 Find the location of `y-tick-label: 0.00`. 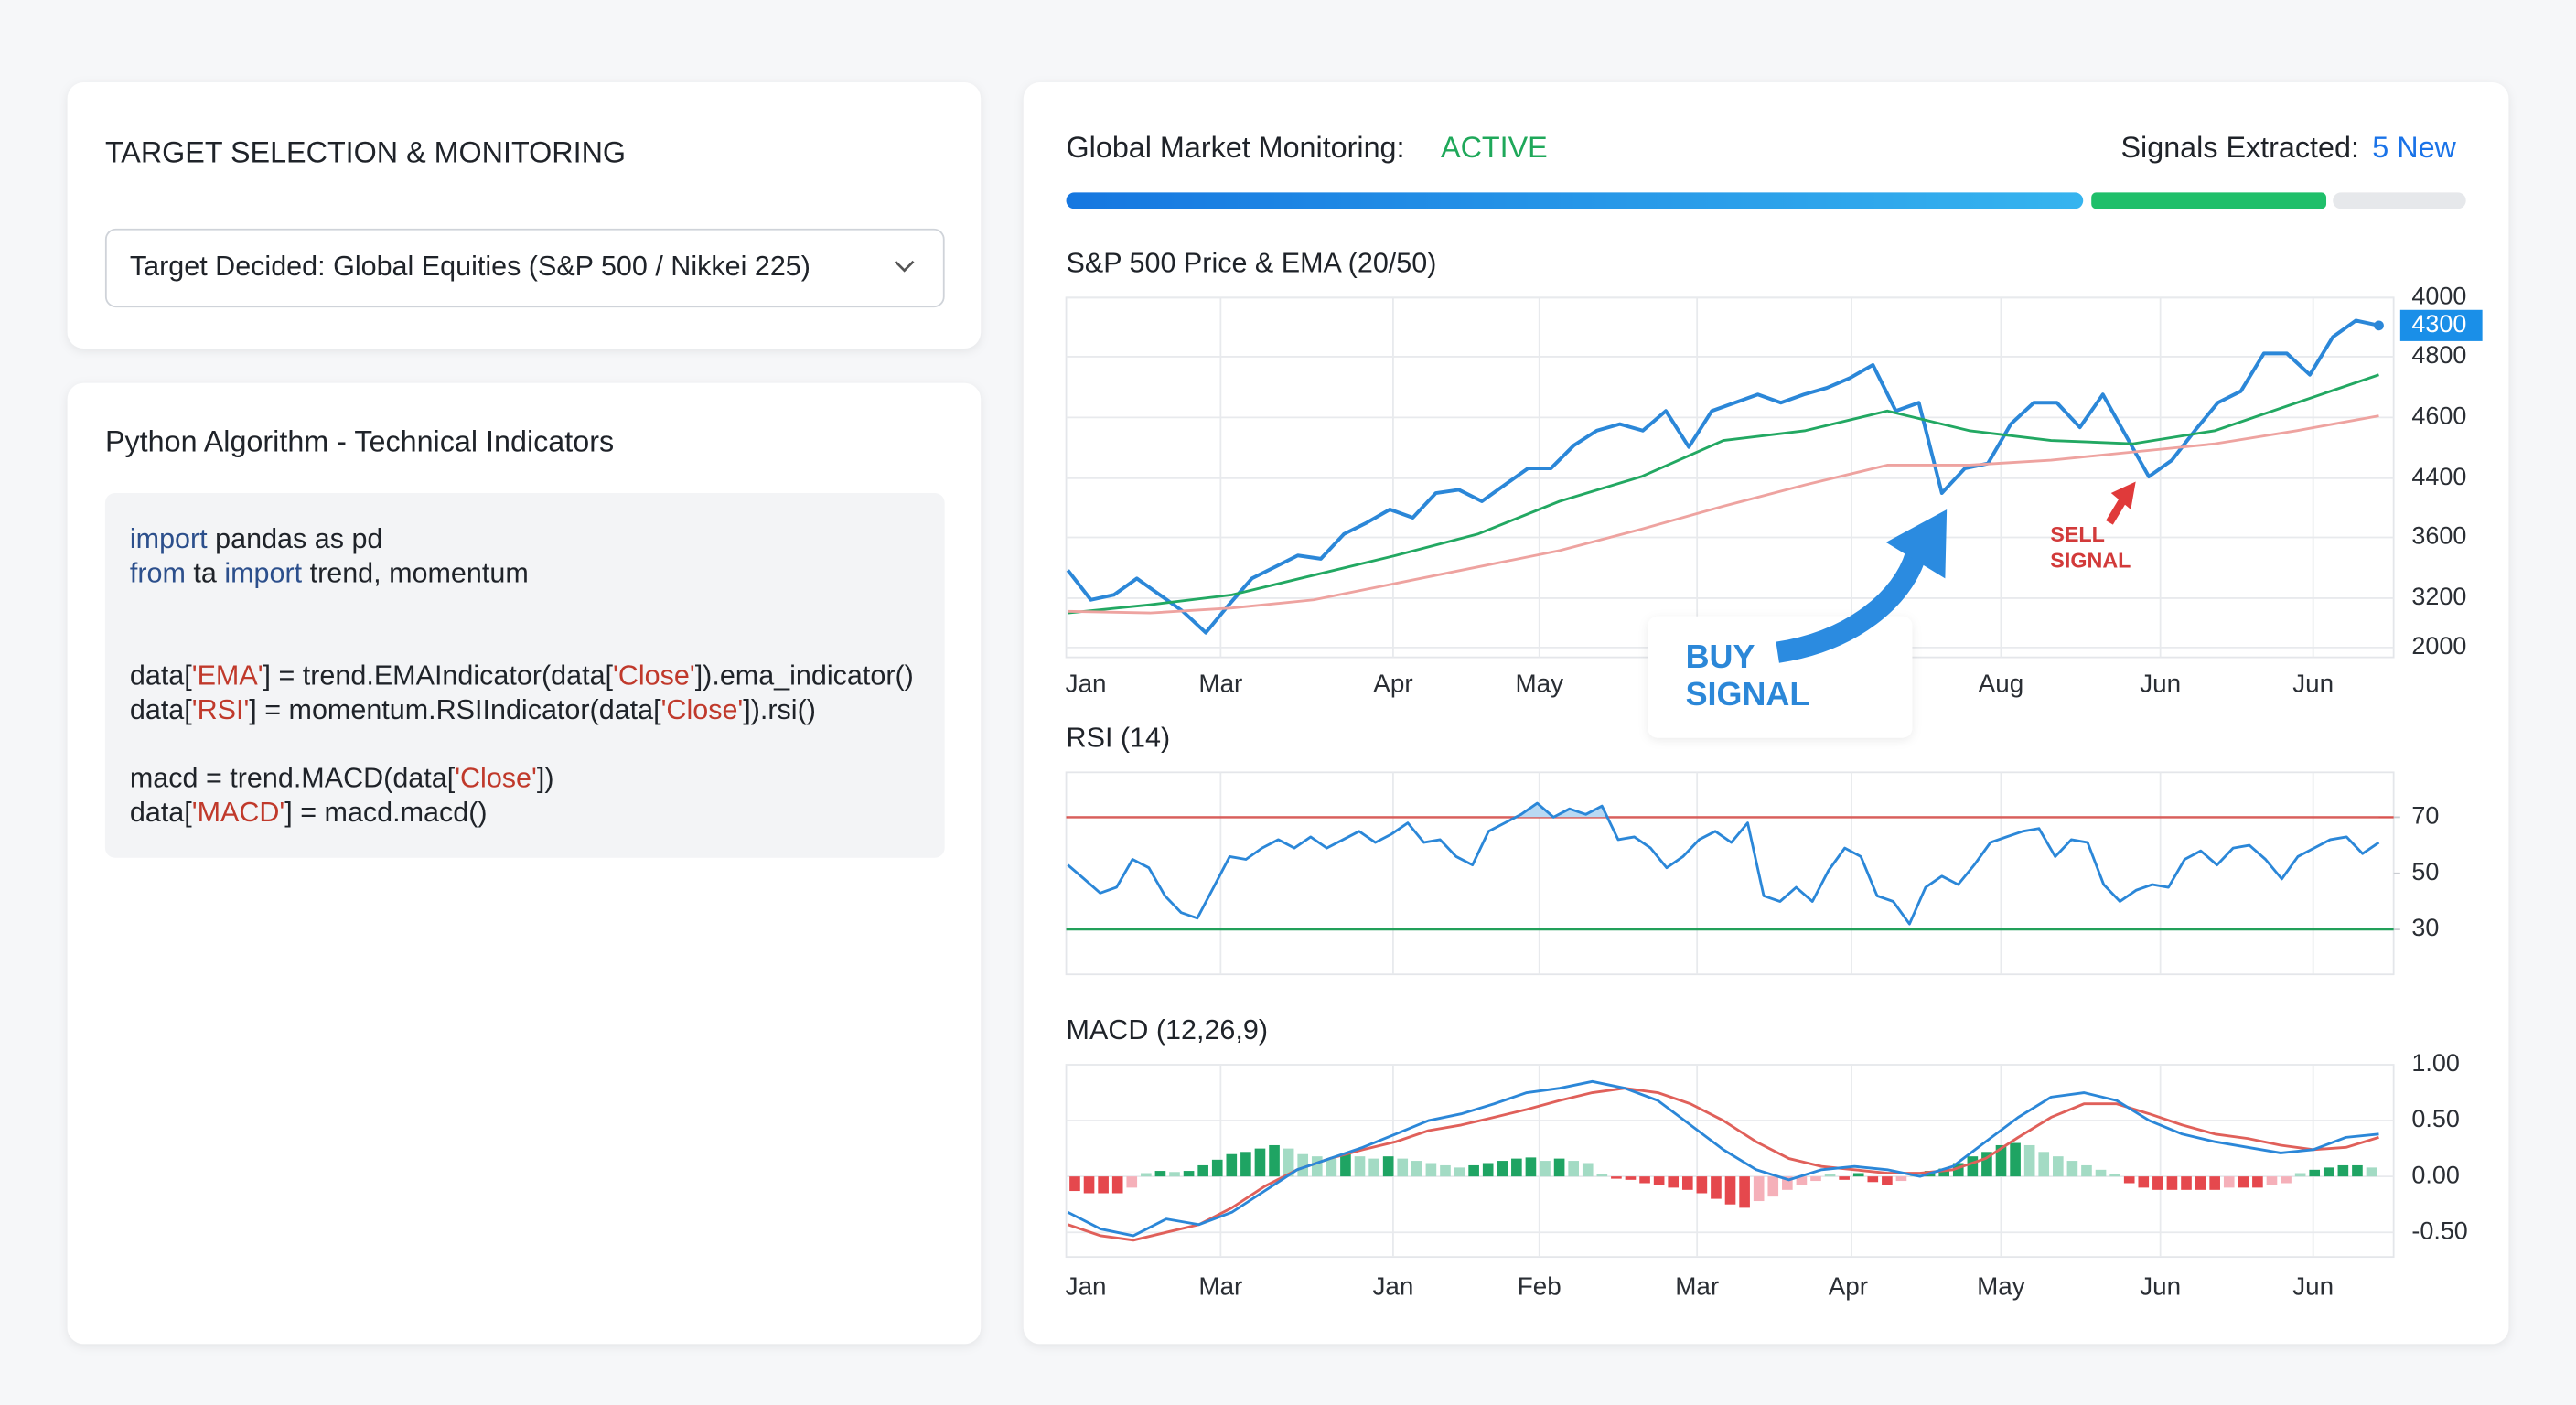

y-tick-label: 0.00 is located at coordinates (2435, 1174).